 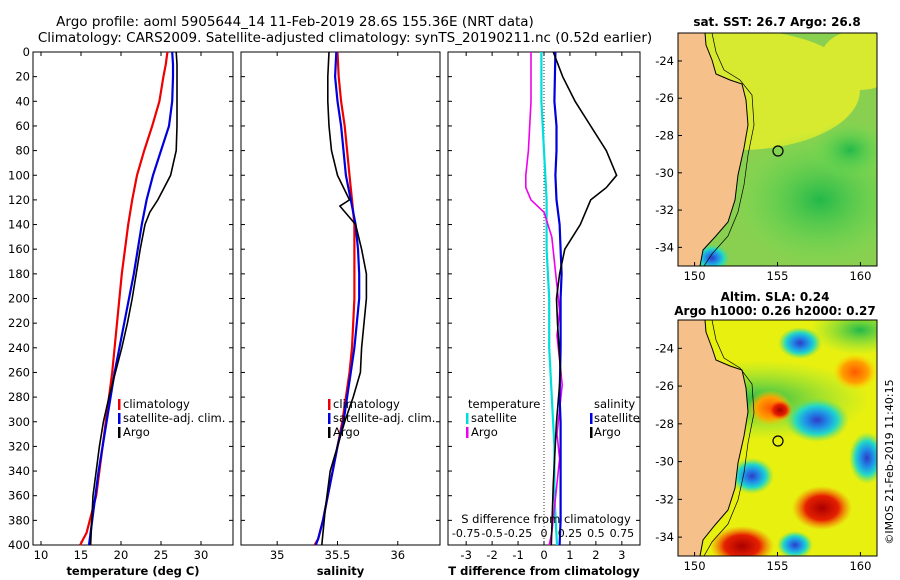 What do you see at coordinates (614, 404) in the screenshot?
I see `legend-entry: salinity` at bounding box center [614, 404].